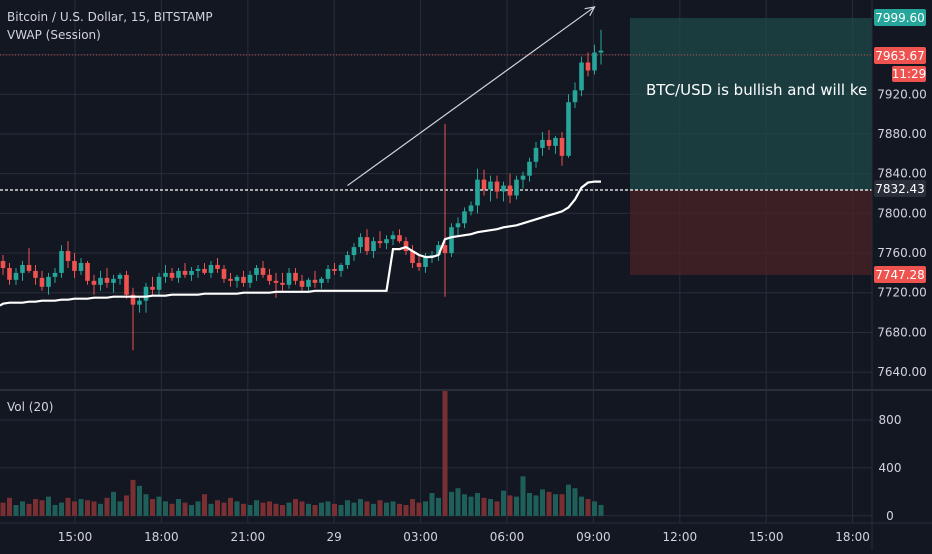 The height and width of the screenshot is (554, 932). Describe the element at coordinates (751, 232) in the screenshot. I see `loss-zone` at that location.